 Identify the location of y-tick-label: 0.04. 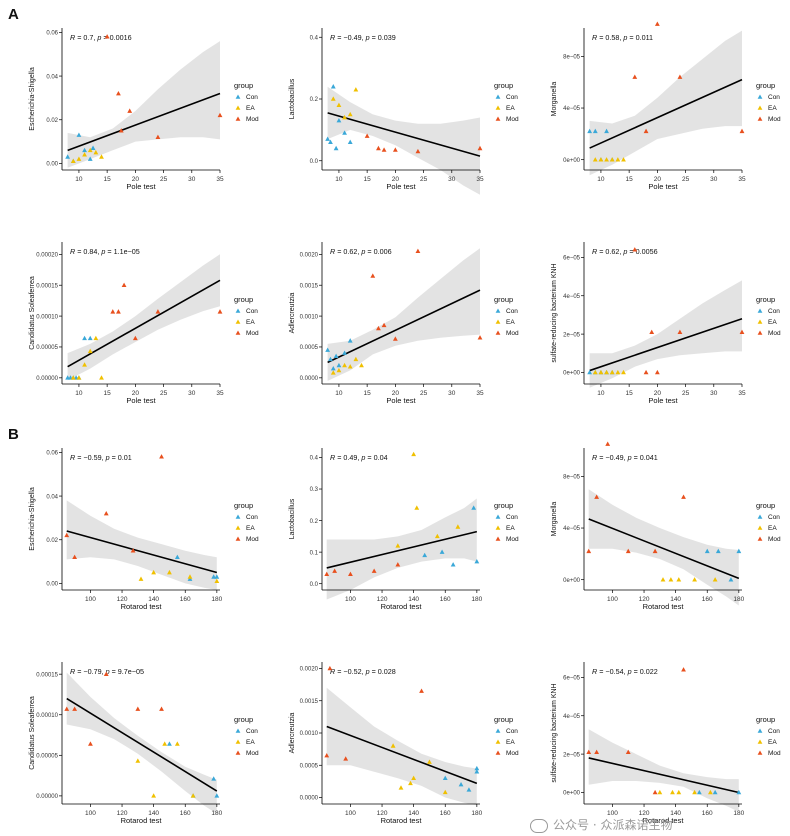
(52, 497).